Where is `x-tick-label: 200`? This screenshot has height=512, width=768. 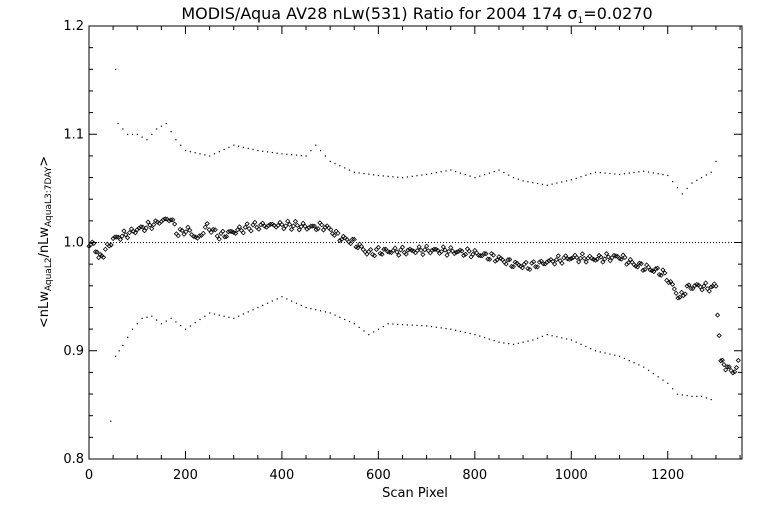
x-tick-label: 200 is located at coordinates (185, 475).